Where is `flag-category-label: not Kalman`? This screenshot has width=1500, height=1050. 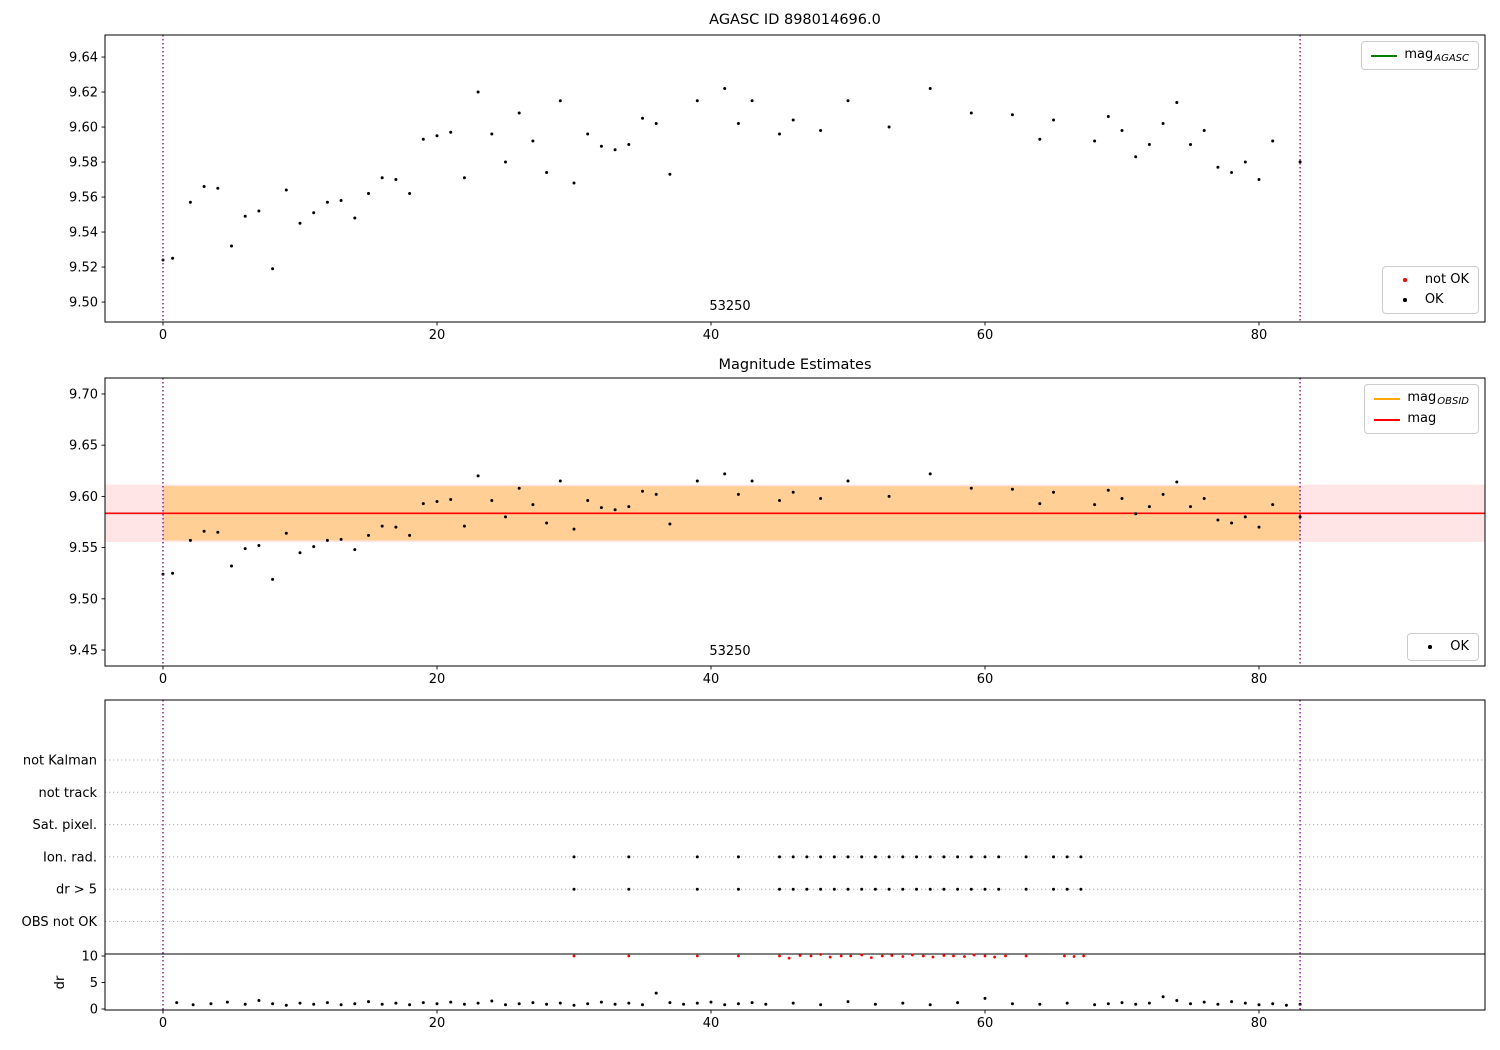 flag-category-label: not Kalman is located at coordinates (60, 761).